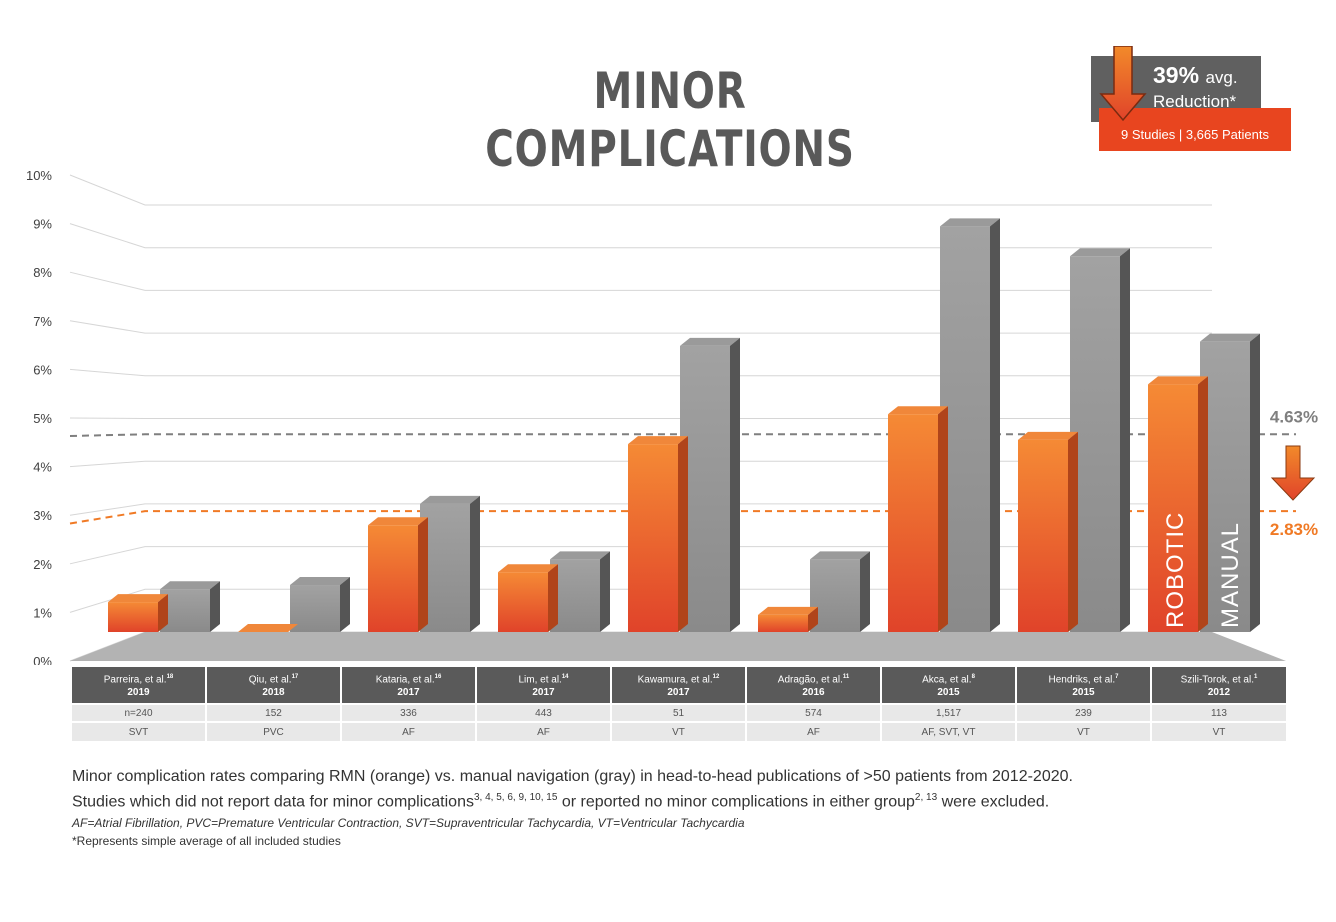 This screenshot has height=922, width=1336. I want to click on manual-average-label: 4.63%, so click(1294, 416).